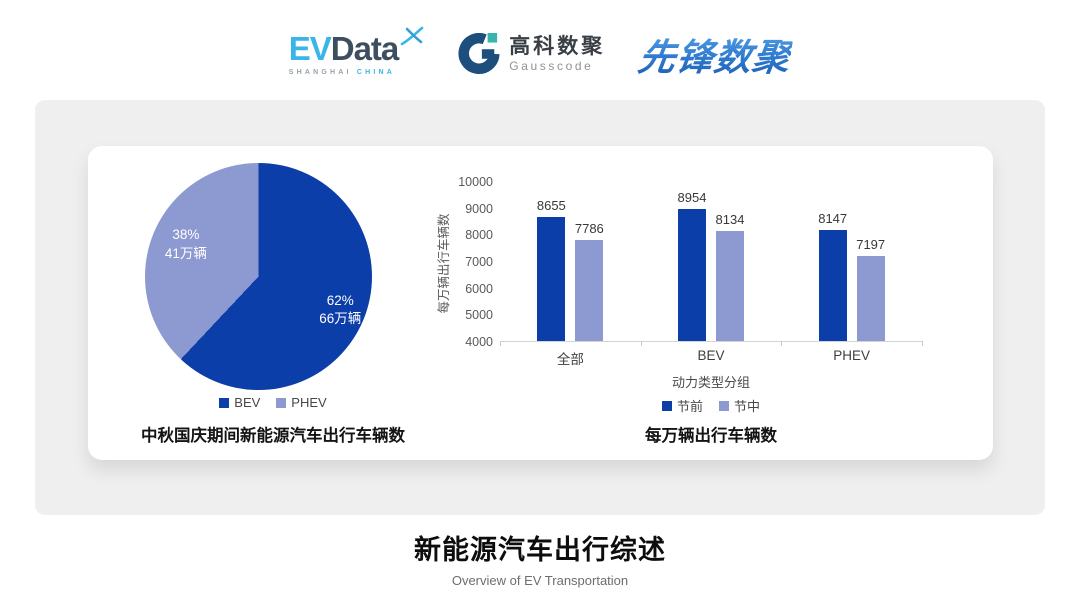  What do you see at coordinates (479, 53) in the screenshot?
I see `gausscode-g-icon` at bounding box center [479, 53].